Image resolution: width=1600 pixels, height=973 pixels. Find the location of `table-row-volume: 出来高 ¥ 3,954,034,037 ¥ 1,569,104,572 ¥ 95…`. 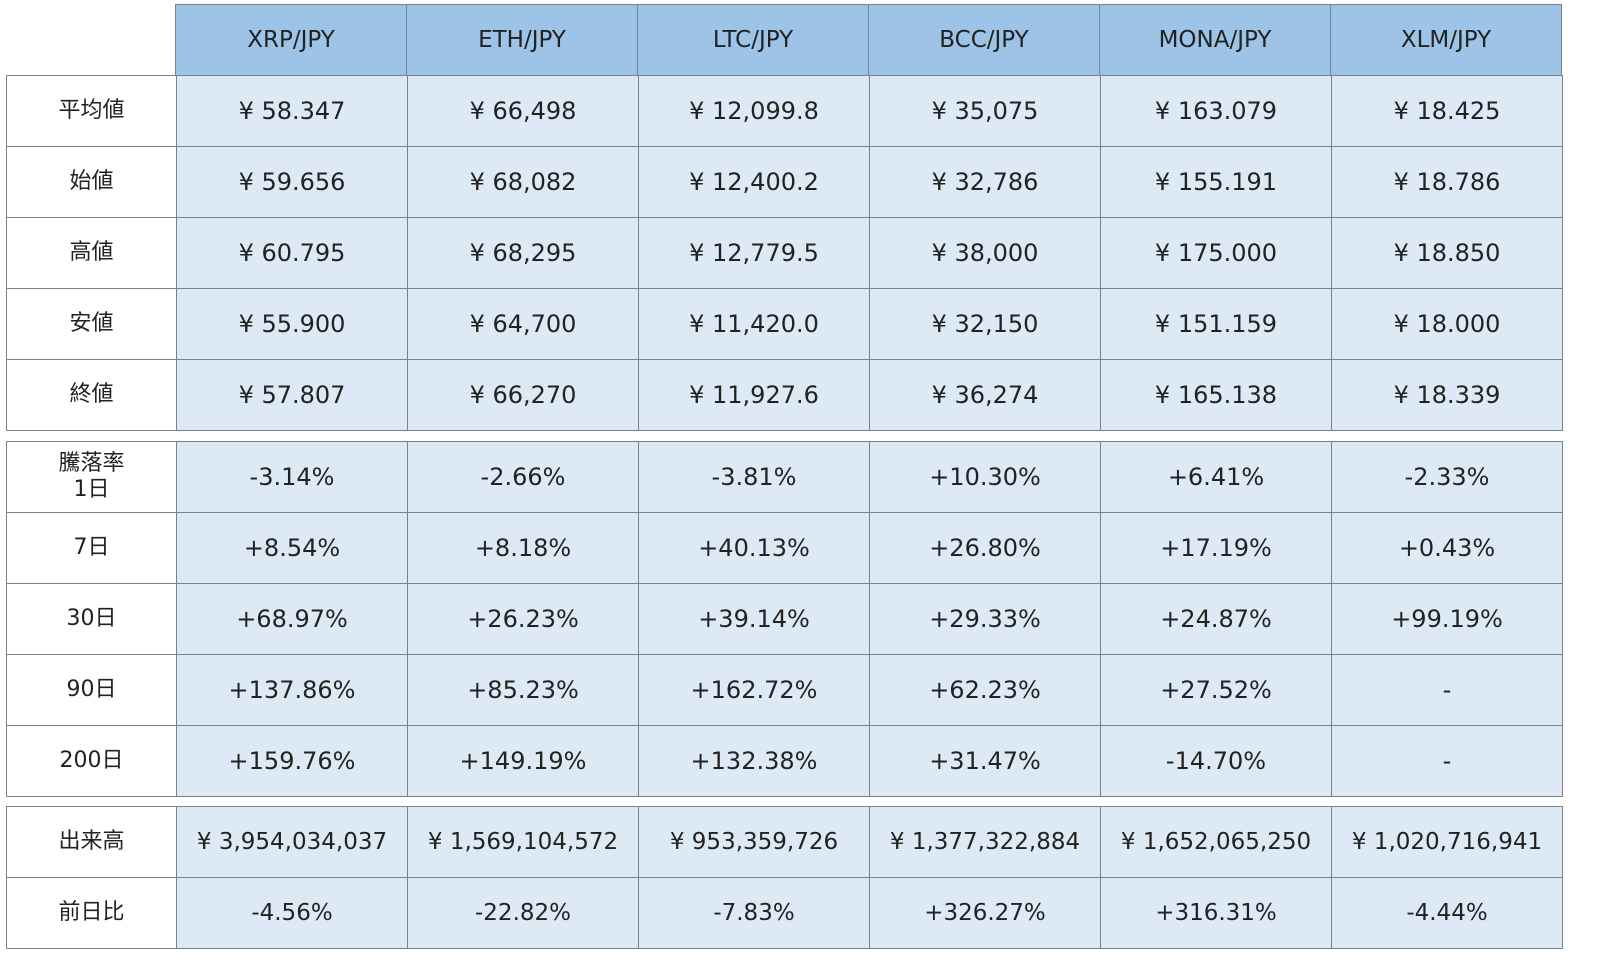

table-row-volume: 出来高 ¥ 3,954,034,037 ¥ 1,569,104,572 ¥ 95… is located at coordinates (784, 842).